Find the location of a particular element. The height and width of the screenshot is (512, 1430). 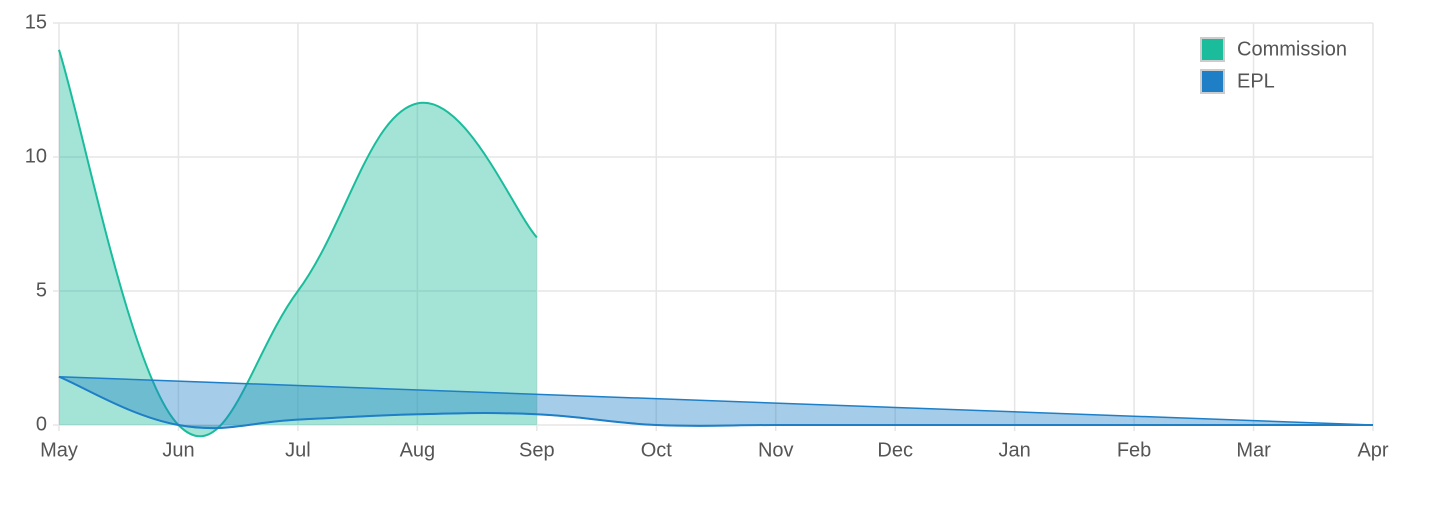

x-tick-label: Dec is located at coordinates (895, 450).